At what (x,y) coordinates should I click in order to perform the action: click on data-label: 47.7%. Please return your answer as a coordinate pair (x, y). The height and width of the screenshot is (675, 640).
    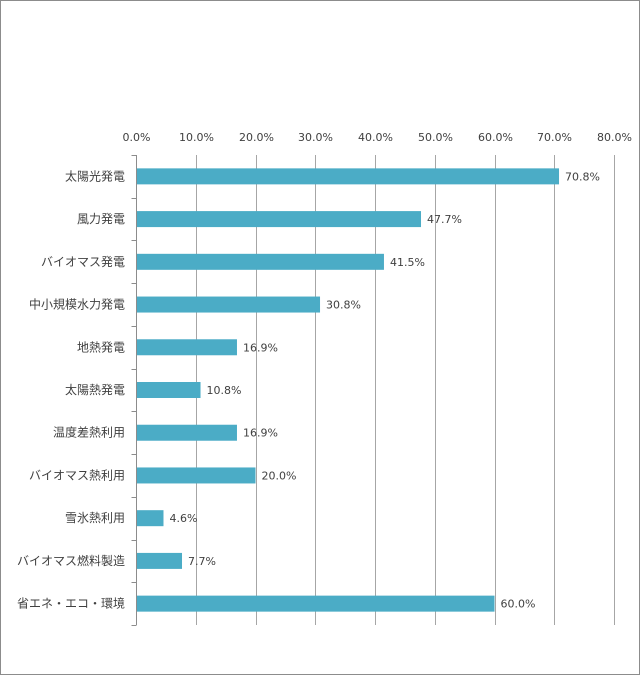
    Looking at the image, I should click on (444, 219).